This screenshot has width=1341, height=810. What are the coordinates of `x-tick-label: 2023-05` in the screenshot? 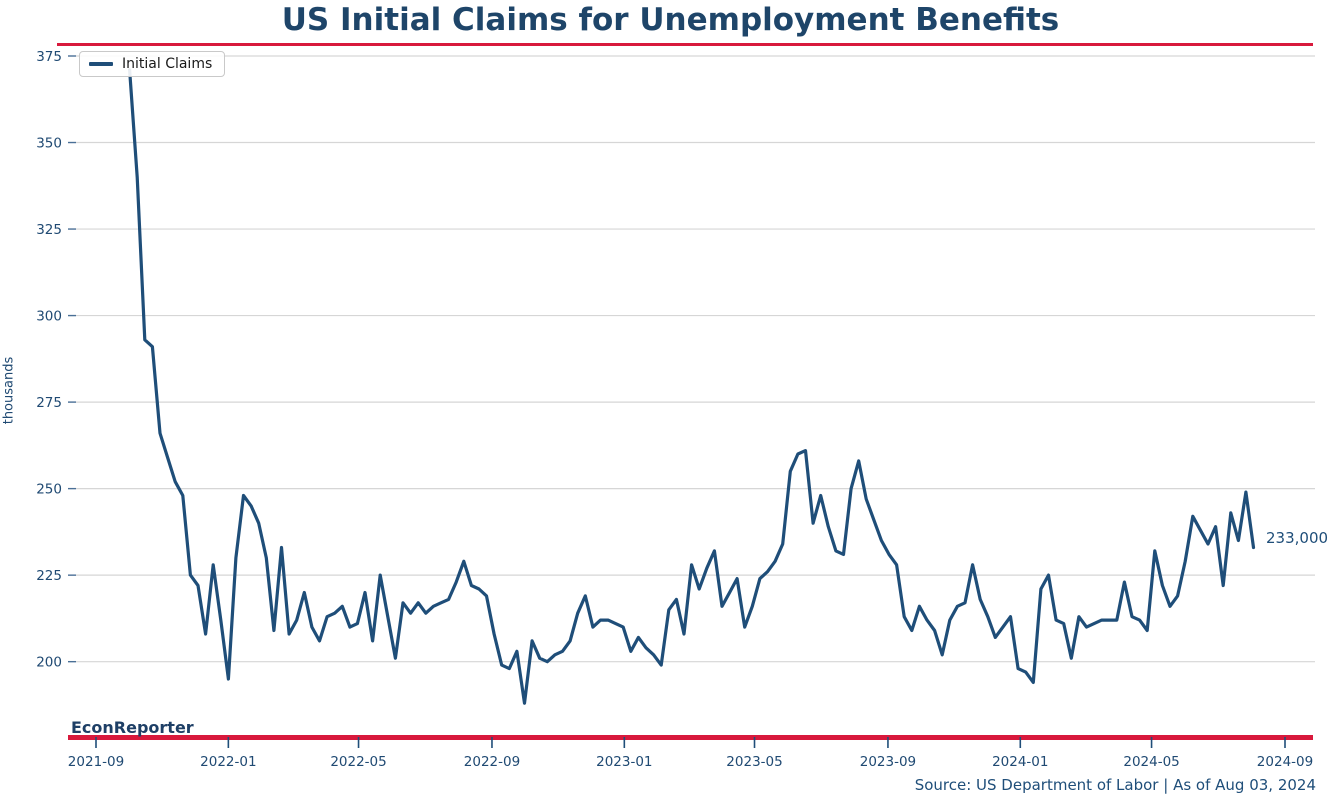 It's located at (754, 762).